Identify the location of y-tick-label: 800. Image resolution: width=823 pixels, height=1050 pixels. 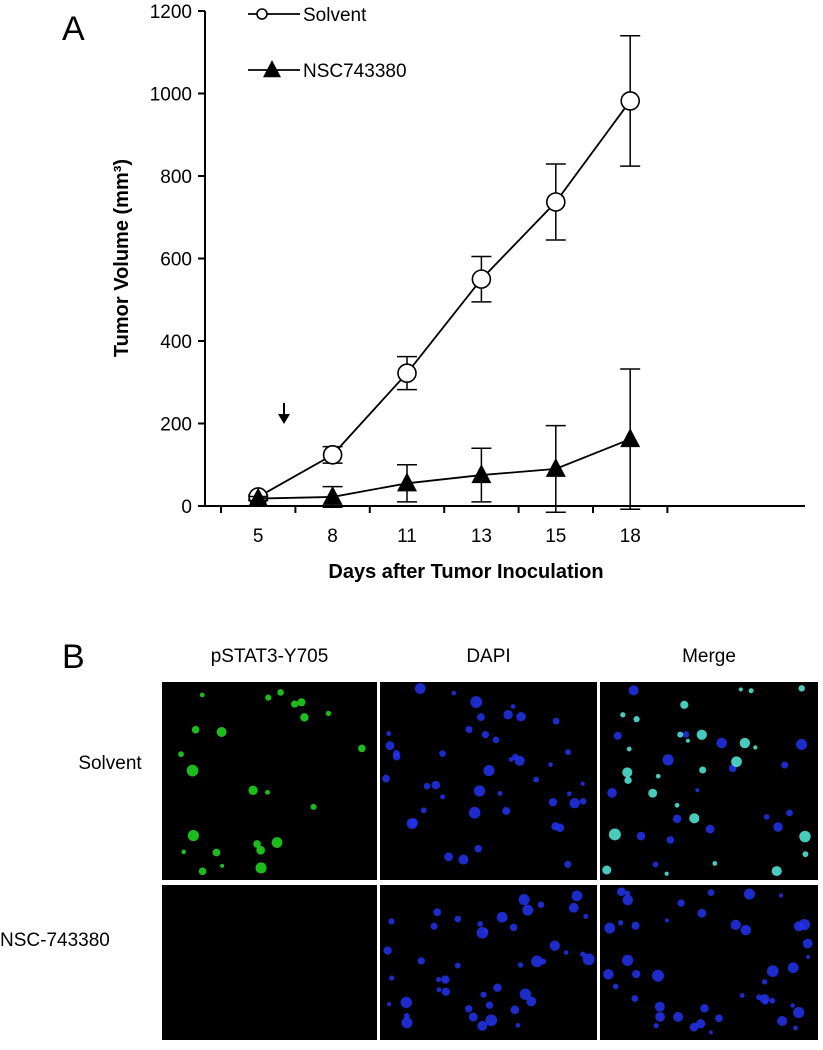
(176, 177).